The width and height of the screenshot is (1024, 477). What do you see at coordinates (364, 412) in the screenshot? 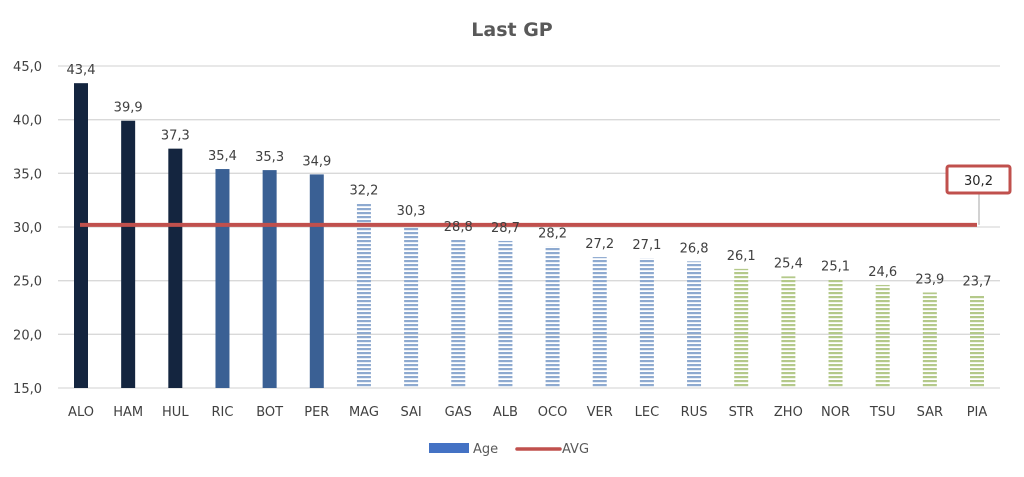
I see `x-tick-label: MAG` at bounding box center [364, 412].